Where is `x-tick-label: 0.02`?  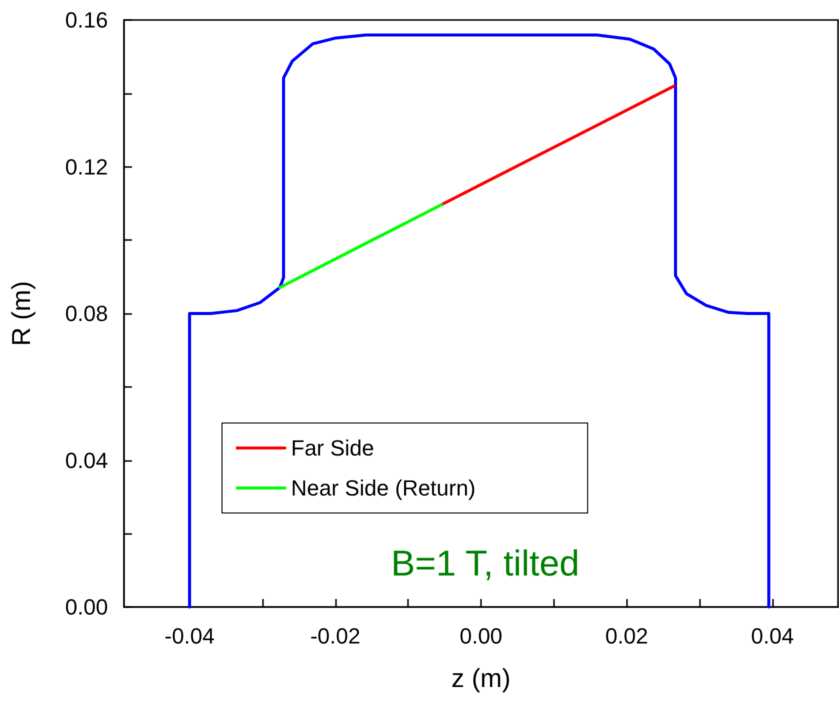 x-tick-label: 0.02 is located at coordinates (626, 636).